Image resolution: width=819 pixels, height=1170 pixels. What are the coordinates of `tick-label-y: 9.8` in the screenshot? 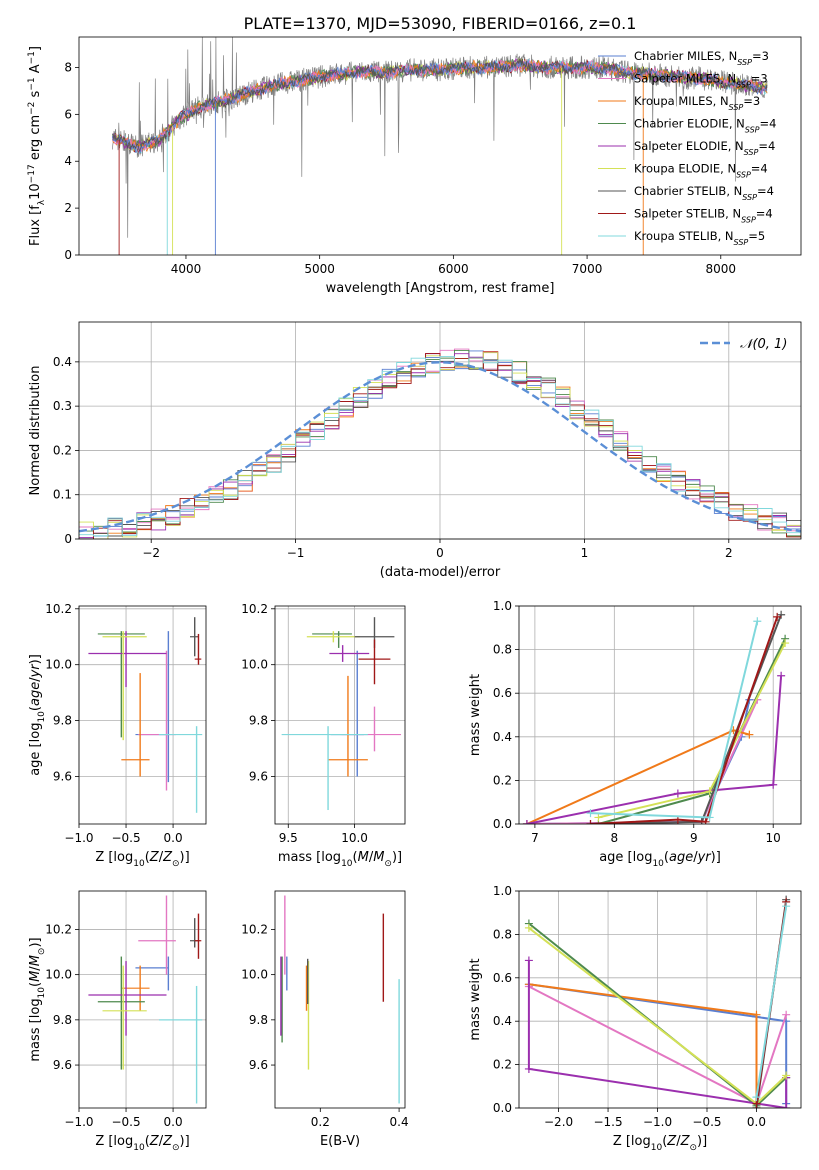 It's located at (62, 721).